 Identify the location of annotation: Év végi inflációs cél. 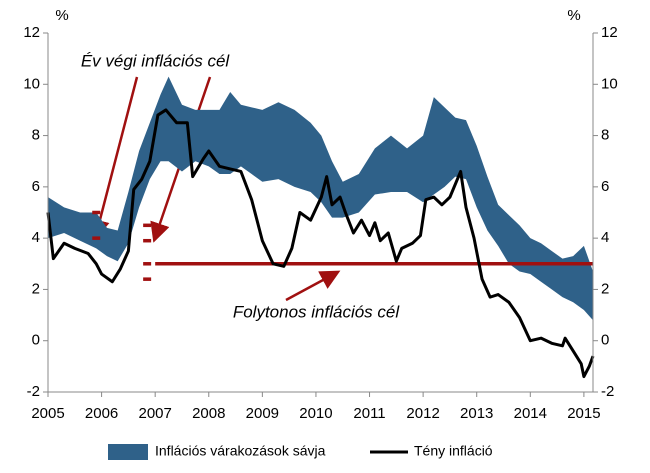
(156, 60).